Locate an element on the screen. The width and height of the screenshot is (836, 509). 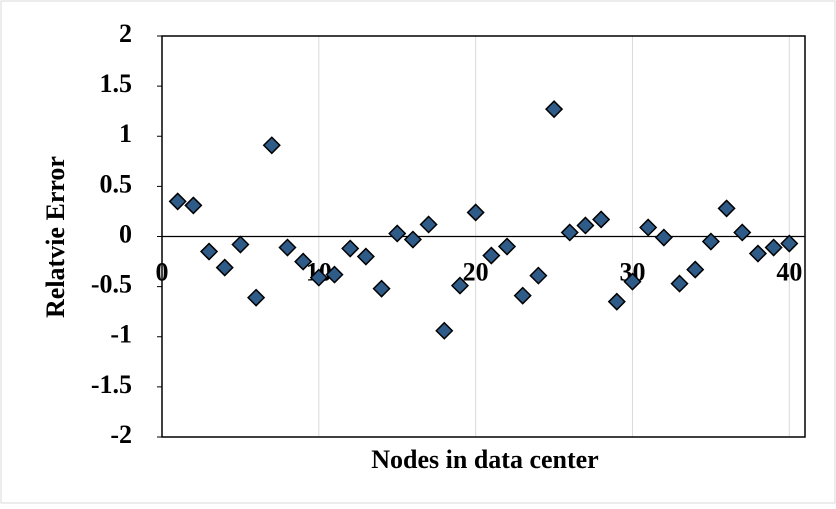
y-tick-label: 1.5 is located at coordinates (116, 83).